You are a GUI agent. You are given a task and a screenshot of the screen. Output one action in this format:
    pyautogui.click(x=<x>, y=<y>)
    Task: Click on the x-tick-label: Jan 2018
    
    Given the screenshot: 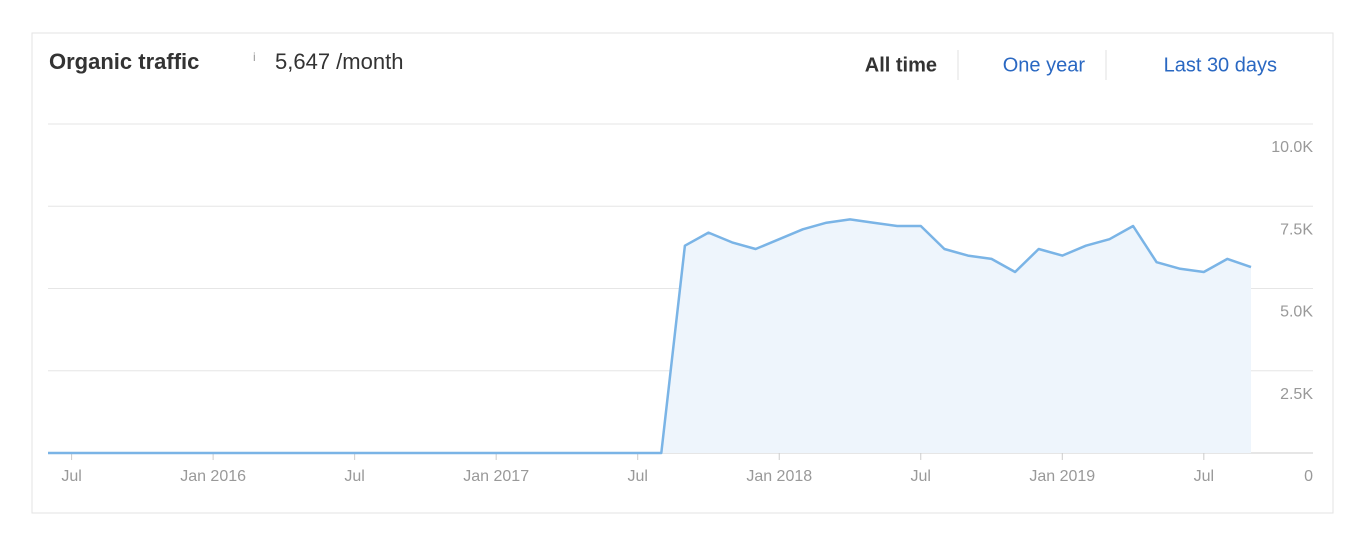 What is the action you would take?
    pyautogui.click(x=779, y=476)
    